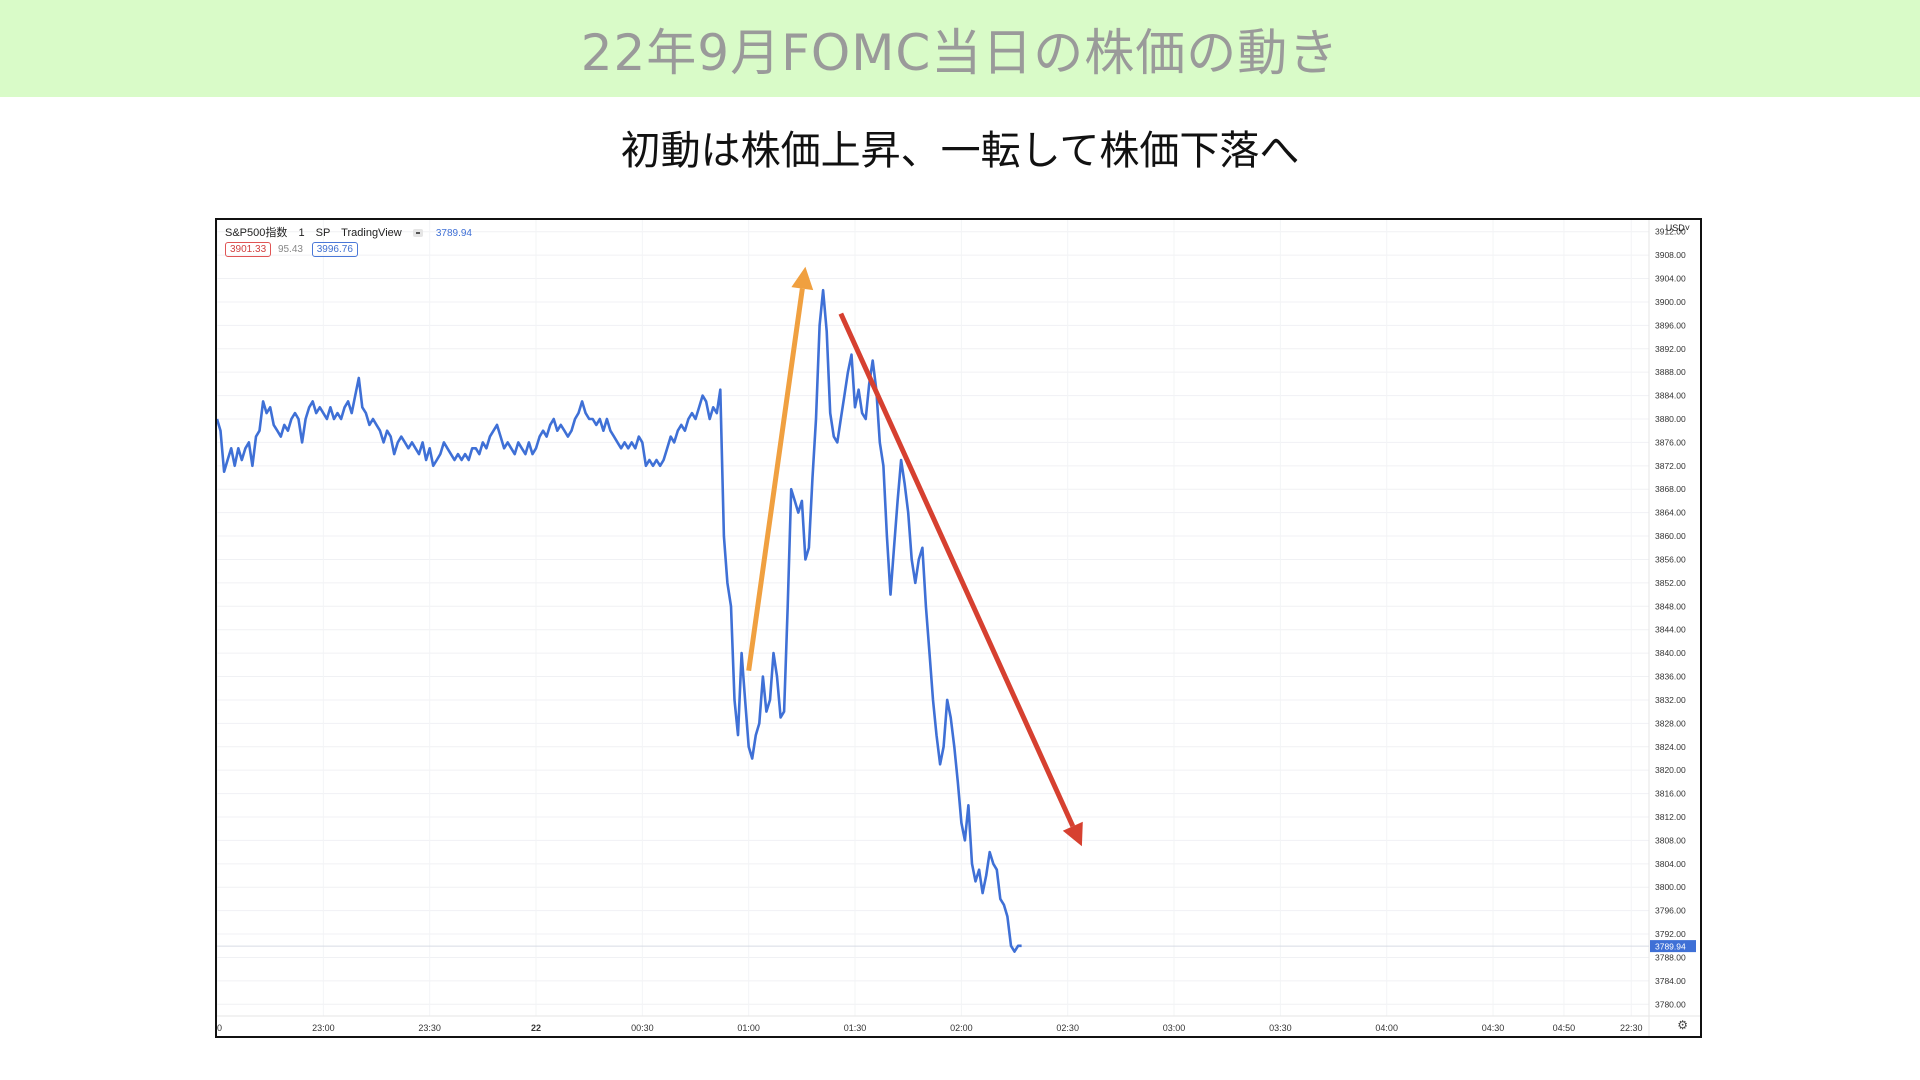 The width and height of the screenshot is (1920, 1080). I want to click on title-banner: 22年9月FOMC当日の株価の動き, so click(960, 48).